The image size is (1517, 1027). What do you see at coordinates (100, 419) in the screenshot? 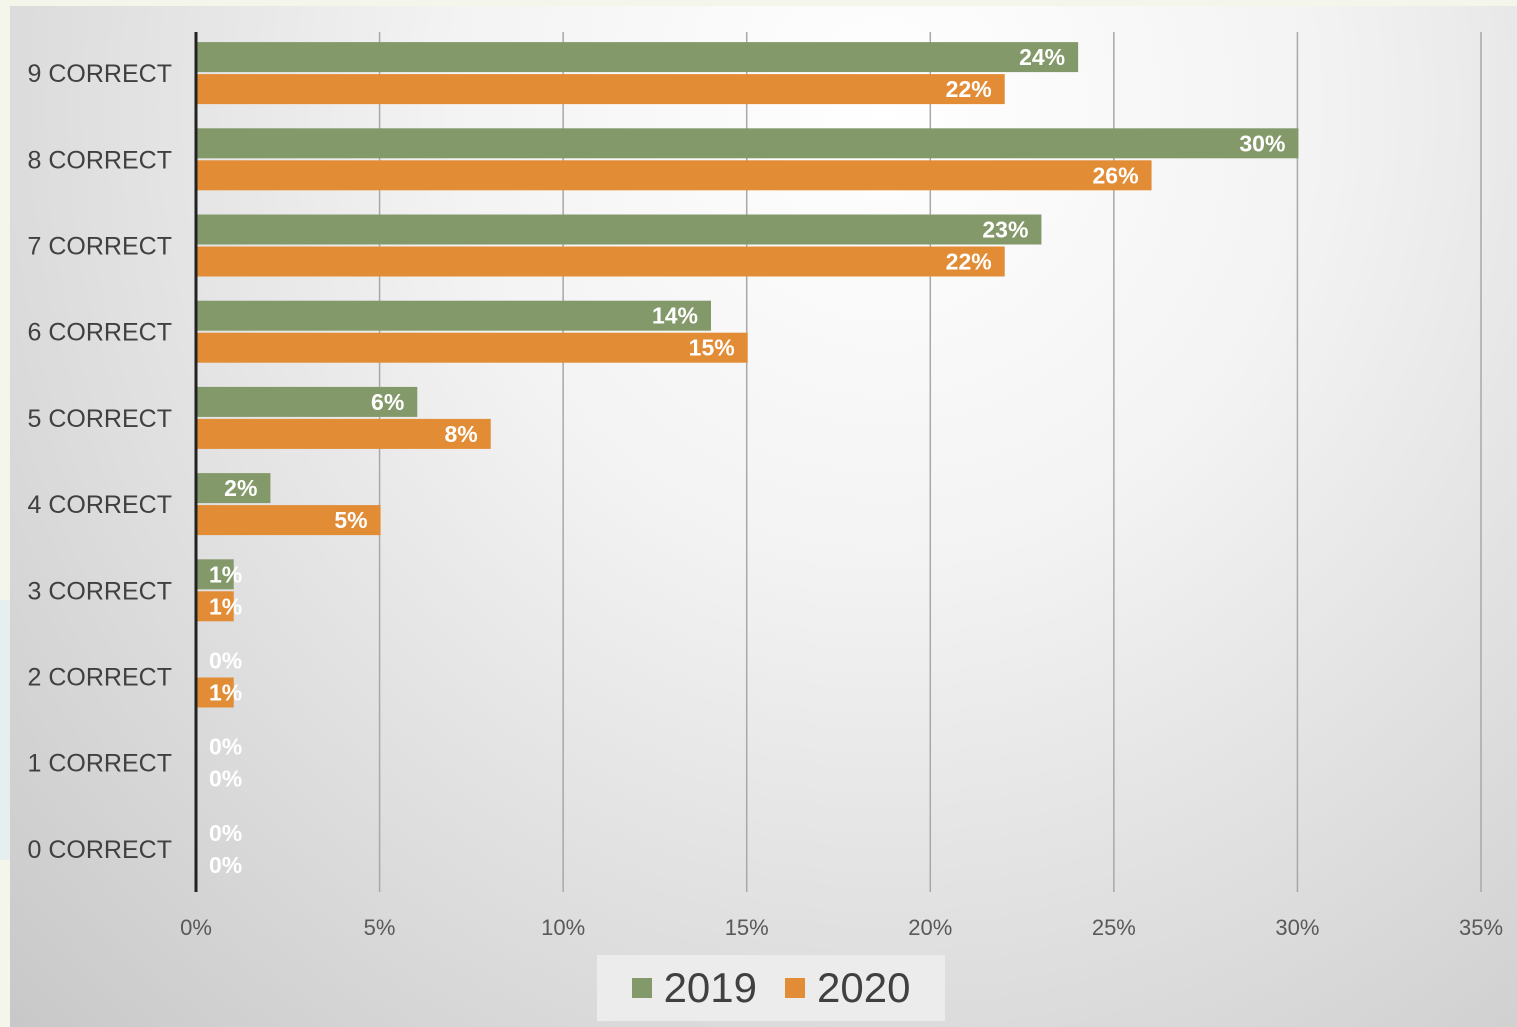
I see `category-label: 5 CORRECT` at bounding box center [100, 419].